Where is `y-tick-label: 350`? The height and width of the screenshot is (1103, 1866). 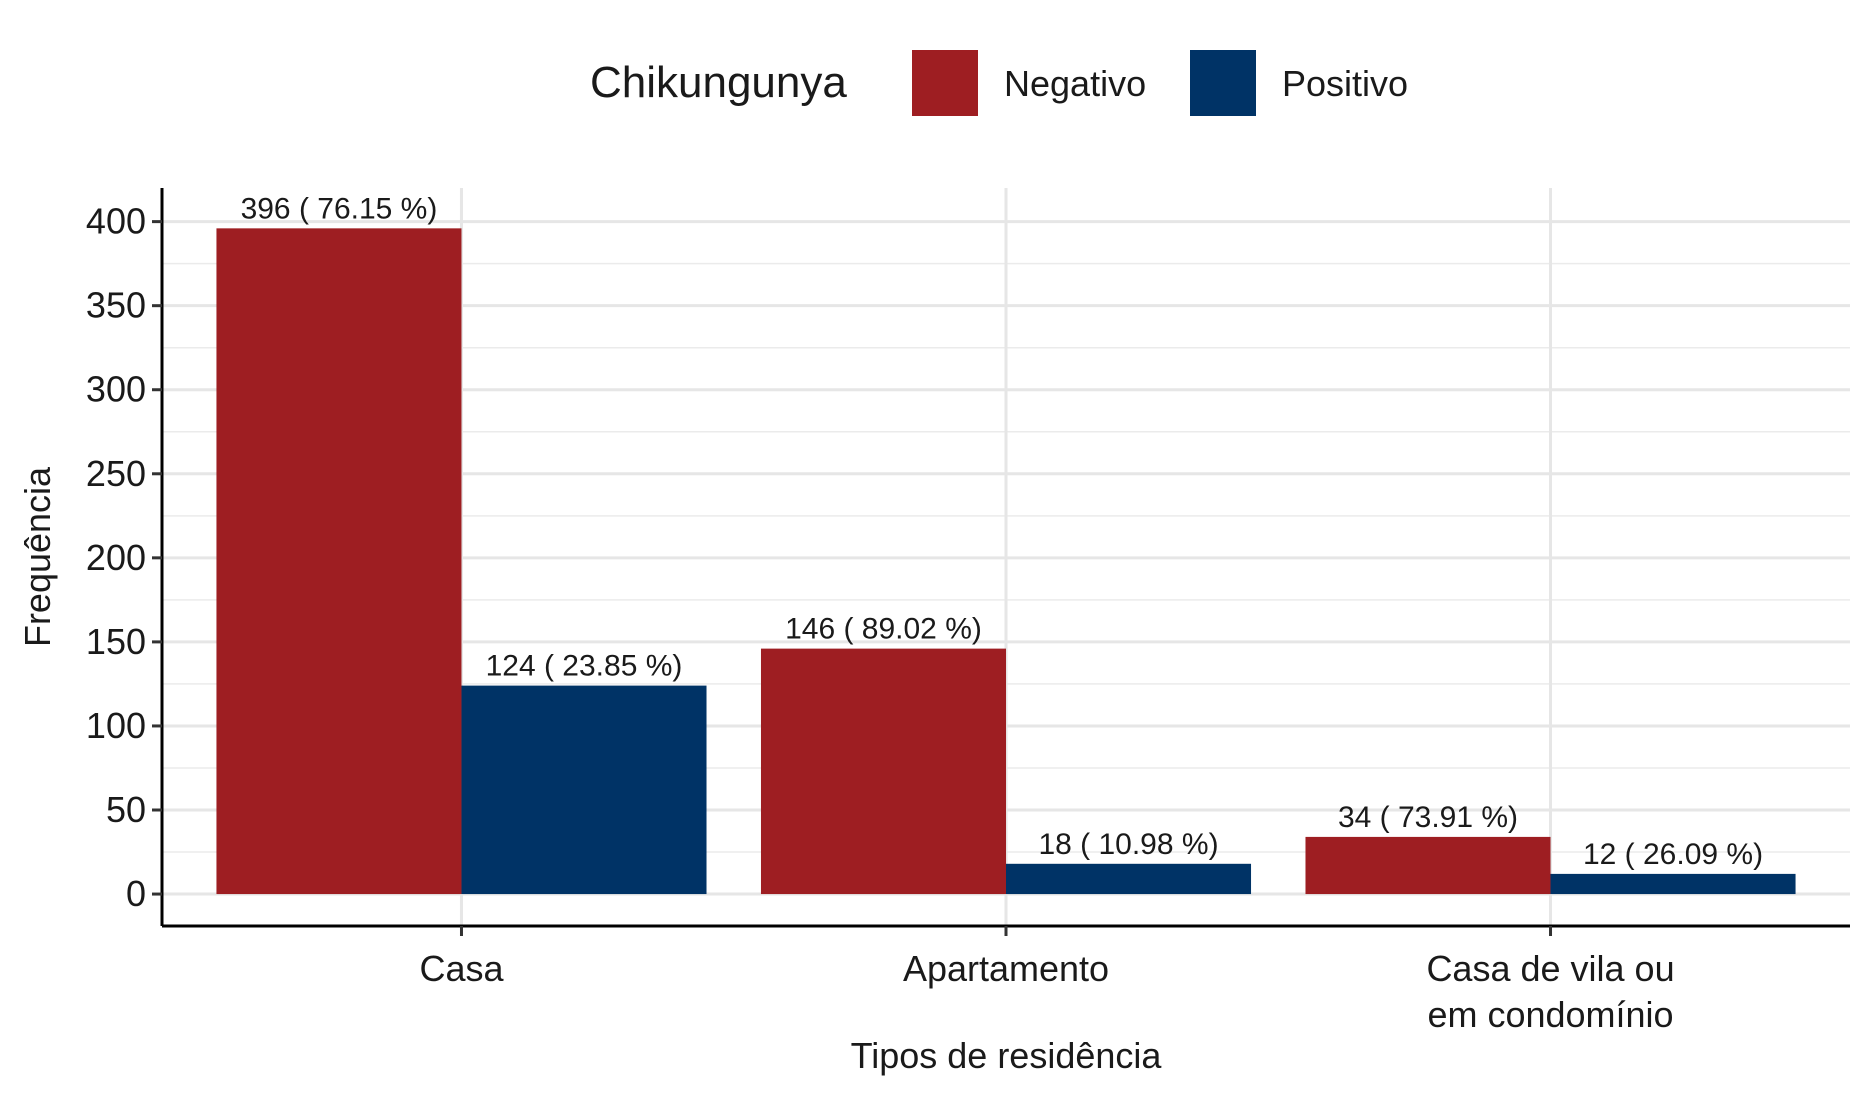 y-tick-label: 350 is located at coordinates (116, 305).